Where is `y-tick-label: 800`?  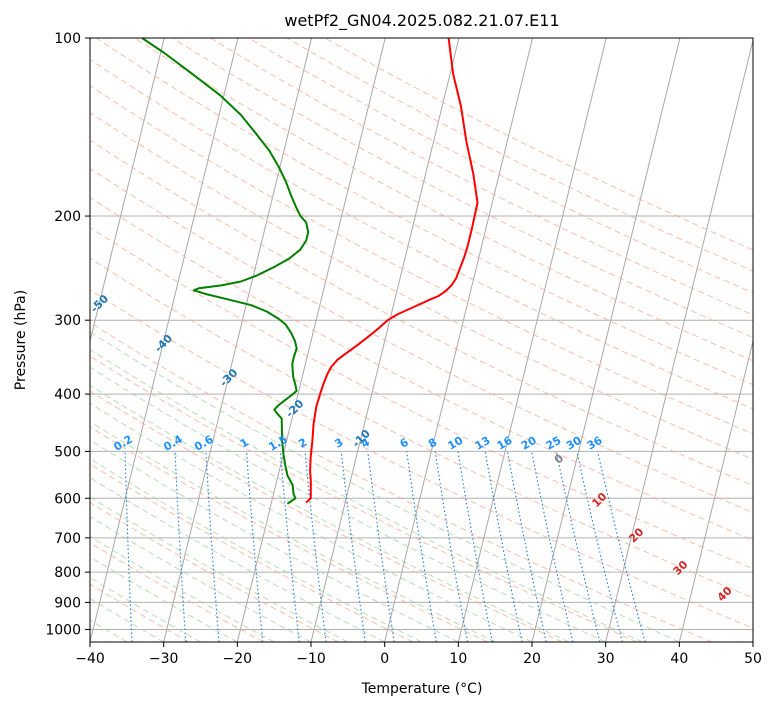
y-tick-label: 800 is located at coordinates (67, 573).